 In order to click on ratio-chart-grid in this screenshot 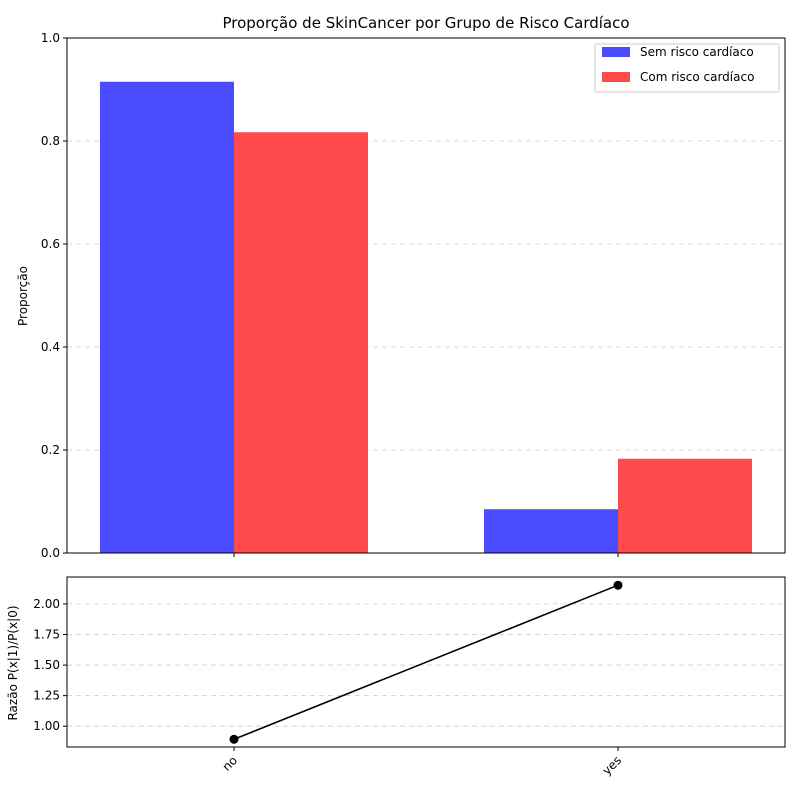, I will do `click(426, 665)`.